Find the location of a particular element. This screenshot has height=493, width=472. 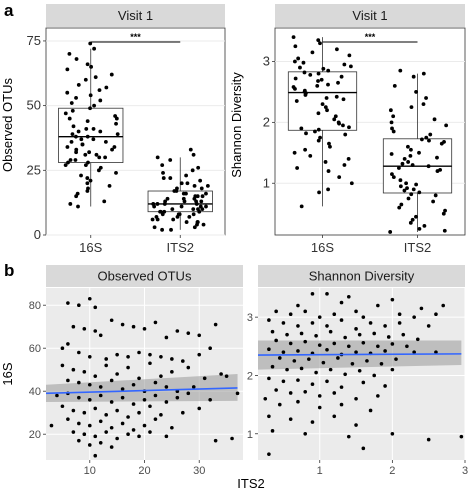

y-tick-label: 1 is located at coordinates (266, 182).